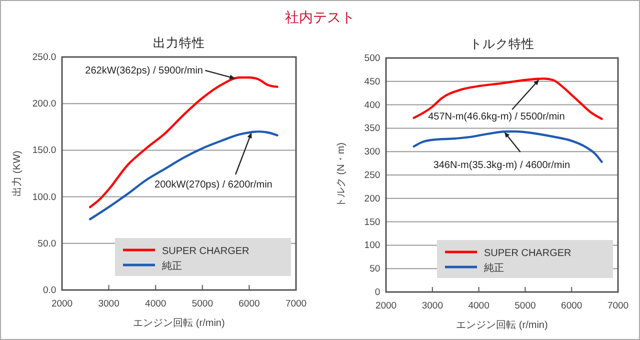  Describe the element at coordinates (375, 269) in the screenshot. I see `y-tick-label: 50` at that location.